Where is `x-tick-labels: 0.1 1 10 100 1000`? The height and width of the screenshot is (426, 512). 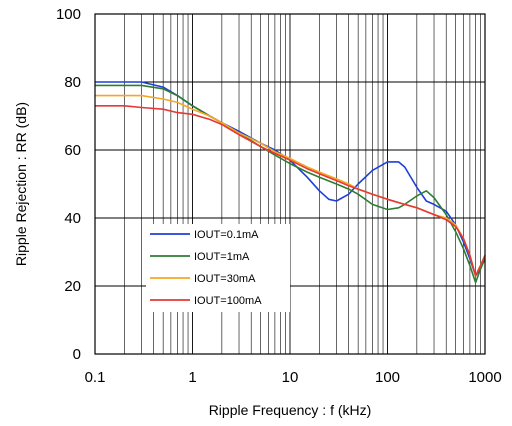 x-tick-labels: 0.1 1 10 100 1000 is located at coordinates (293, 377).